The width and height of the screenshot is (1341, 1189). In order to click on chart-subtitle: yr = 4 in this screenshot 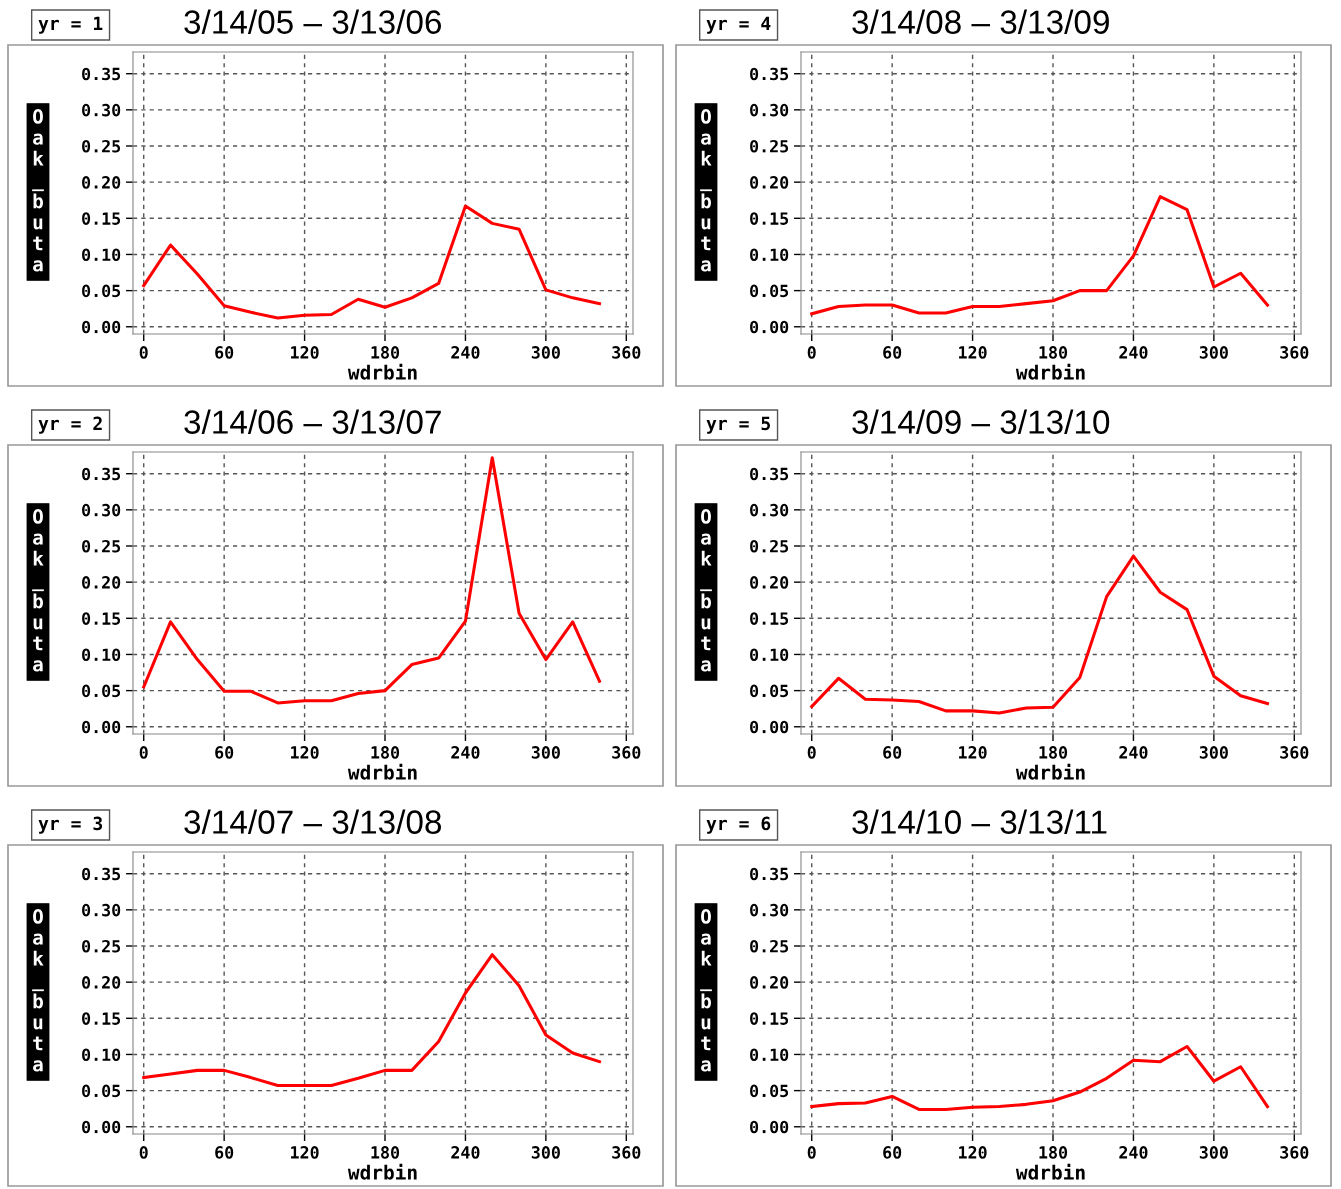, I will do `click(738, 25)`.